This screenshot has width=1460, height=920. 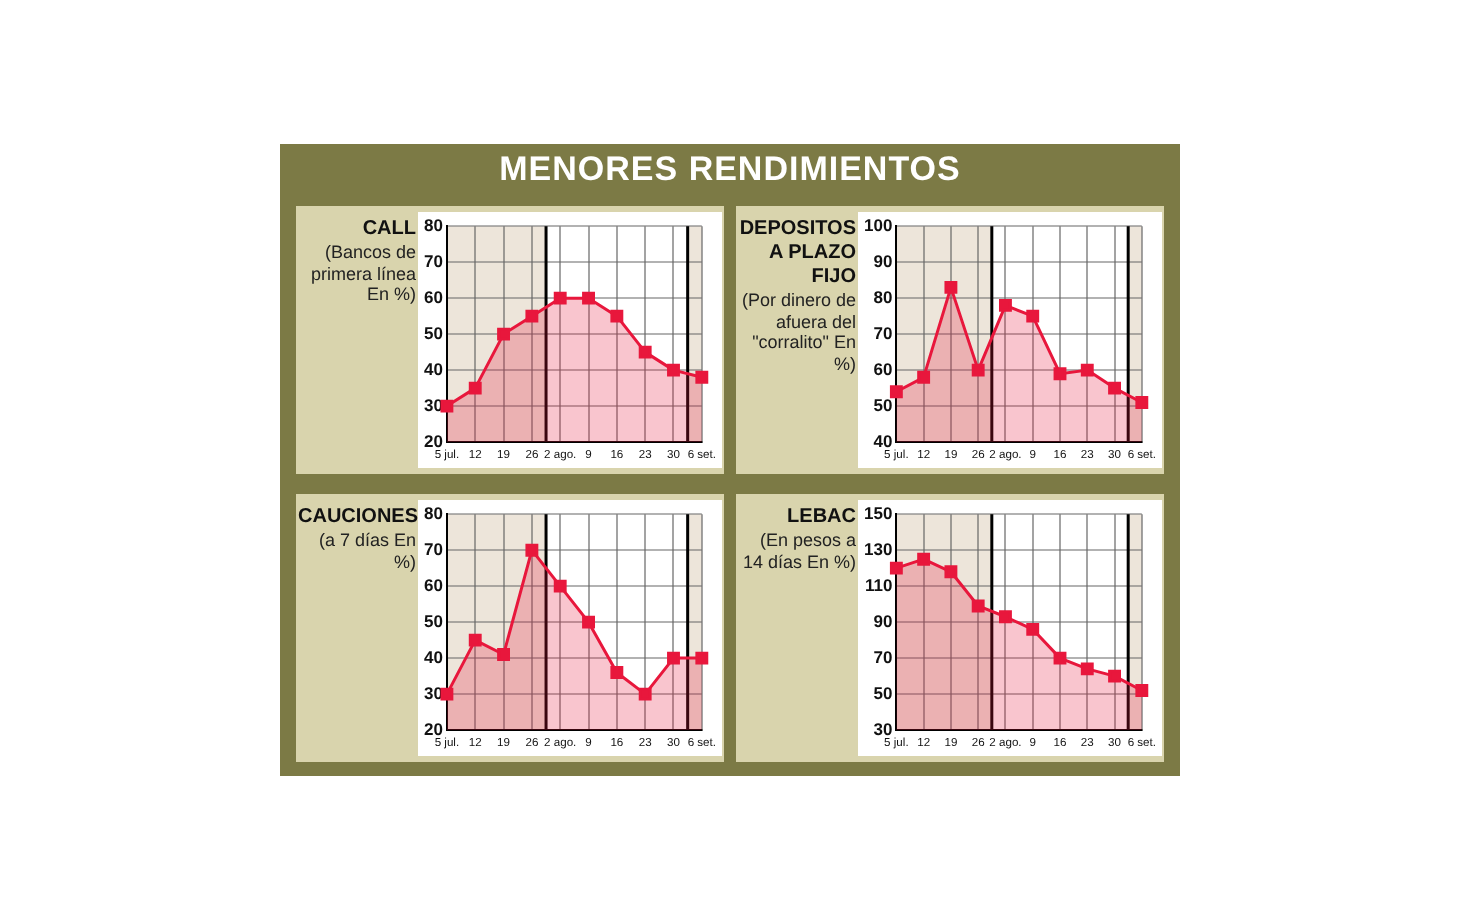 What do you see at coordinates (358, 518) in the screenshot?
I see `chart-title: CAUCIONES` at bounding box center [358, 518].